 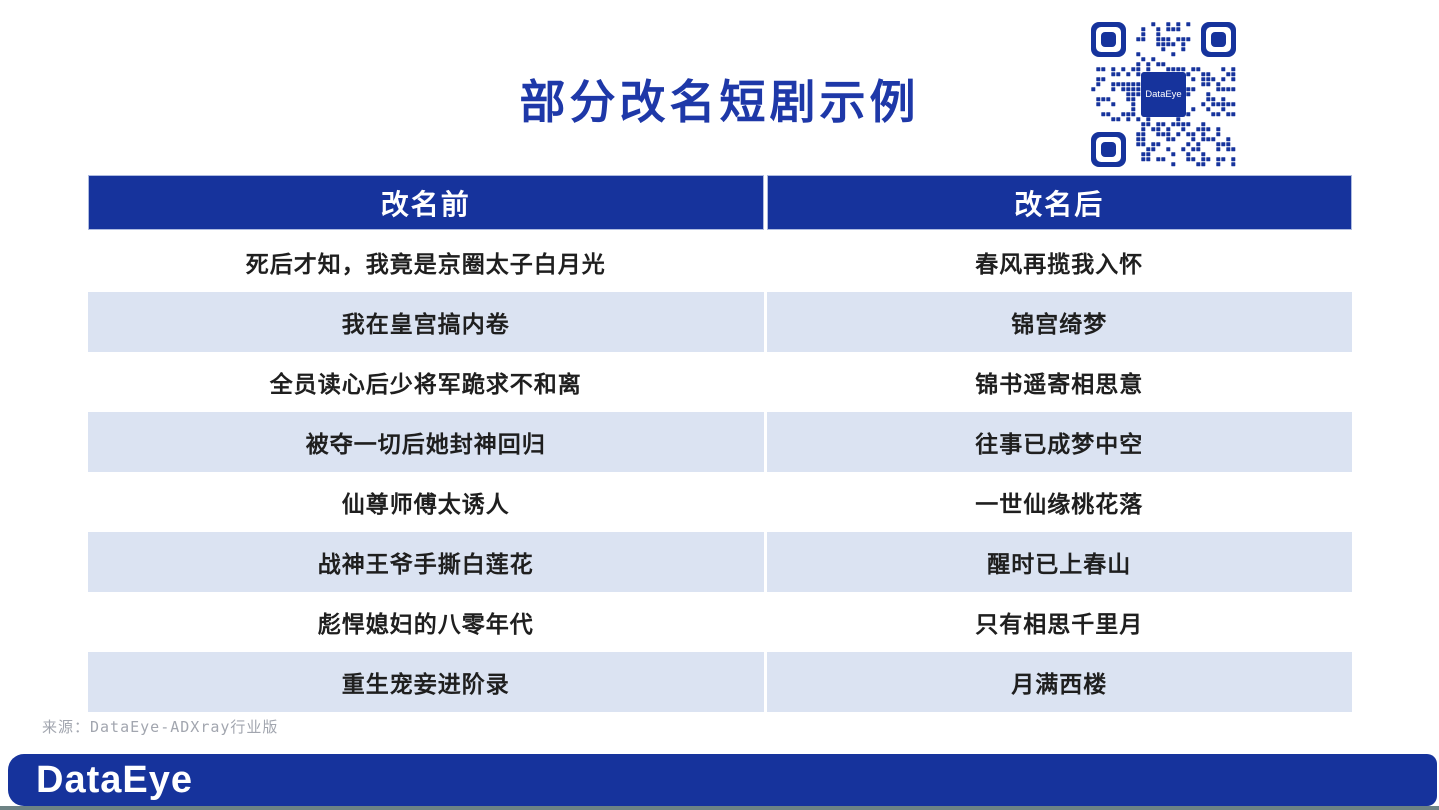 I want to click on table-header-after: 改名后, so click(x=1059, y=202).